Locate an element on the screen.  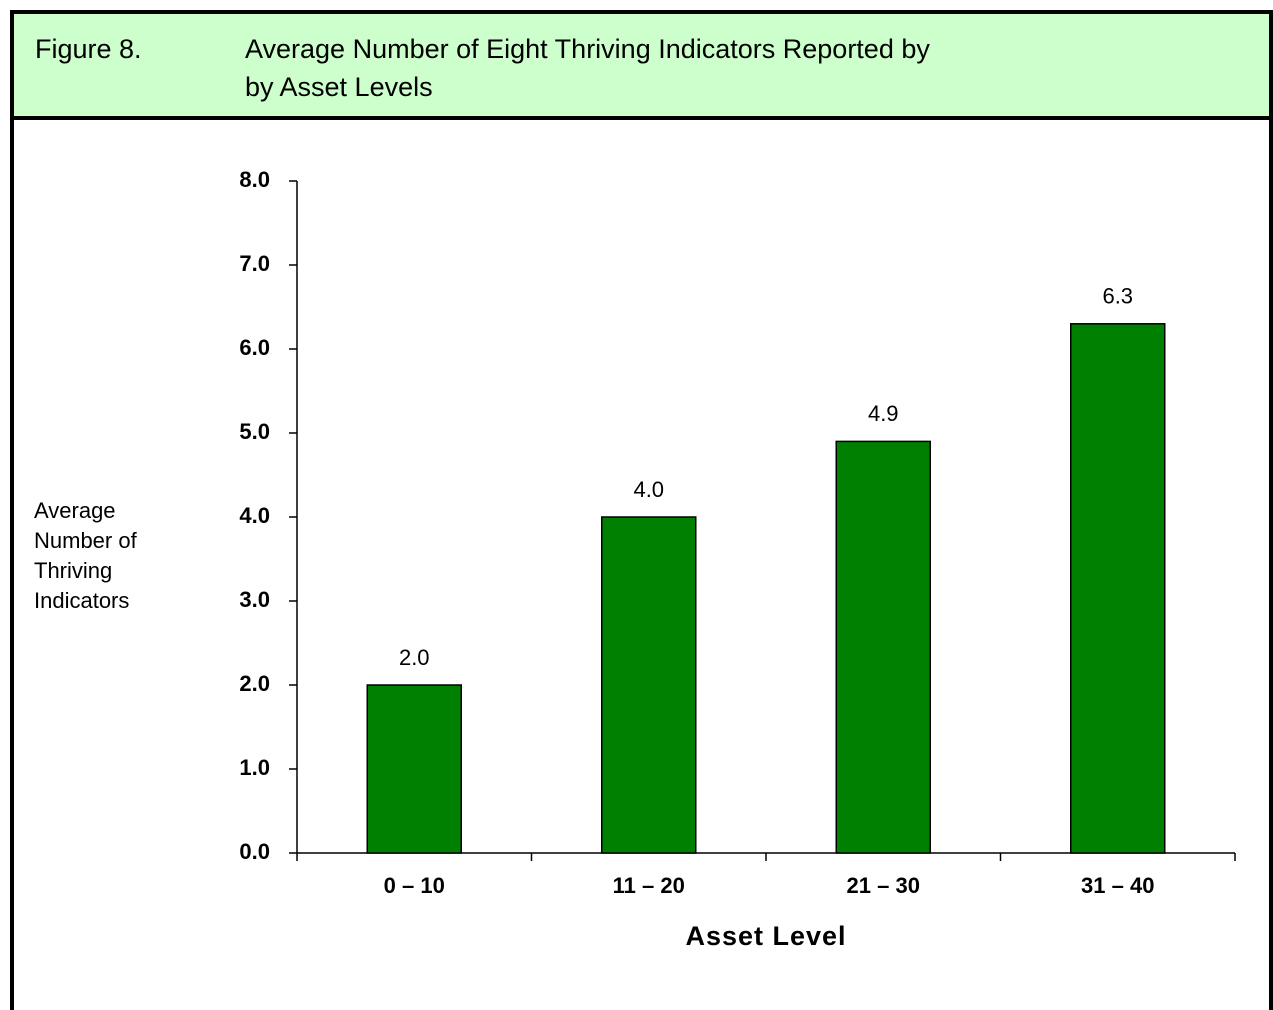
y-axis-label: Indicators is located at coordinates (81, 600).